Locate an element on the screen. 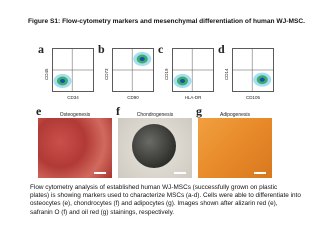 This screenshot has width=320, height=240. panel-letter: d is located at coordinates (221, 49).